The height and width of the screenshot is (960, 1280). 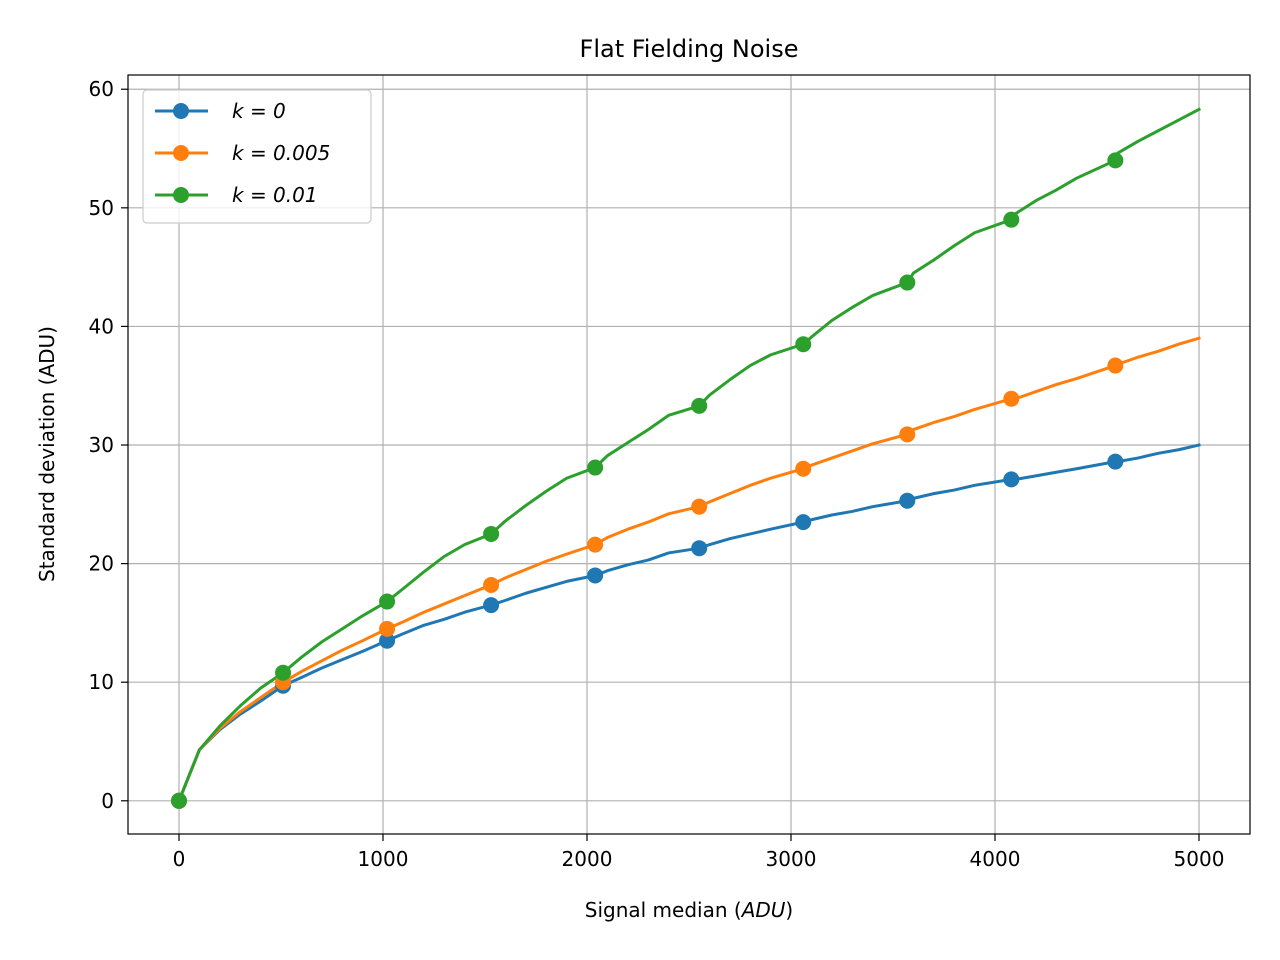 I want to click on x-tick-label: 3000, so click(x=791, y=859).